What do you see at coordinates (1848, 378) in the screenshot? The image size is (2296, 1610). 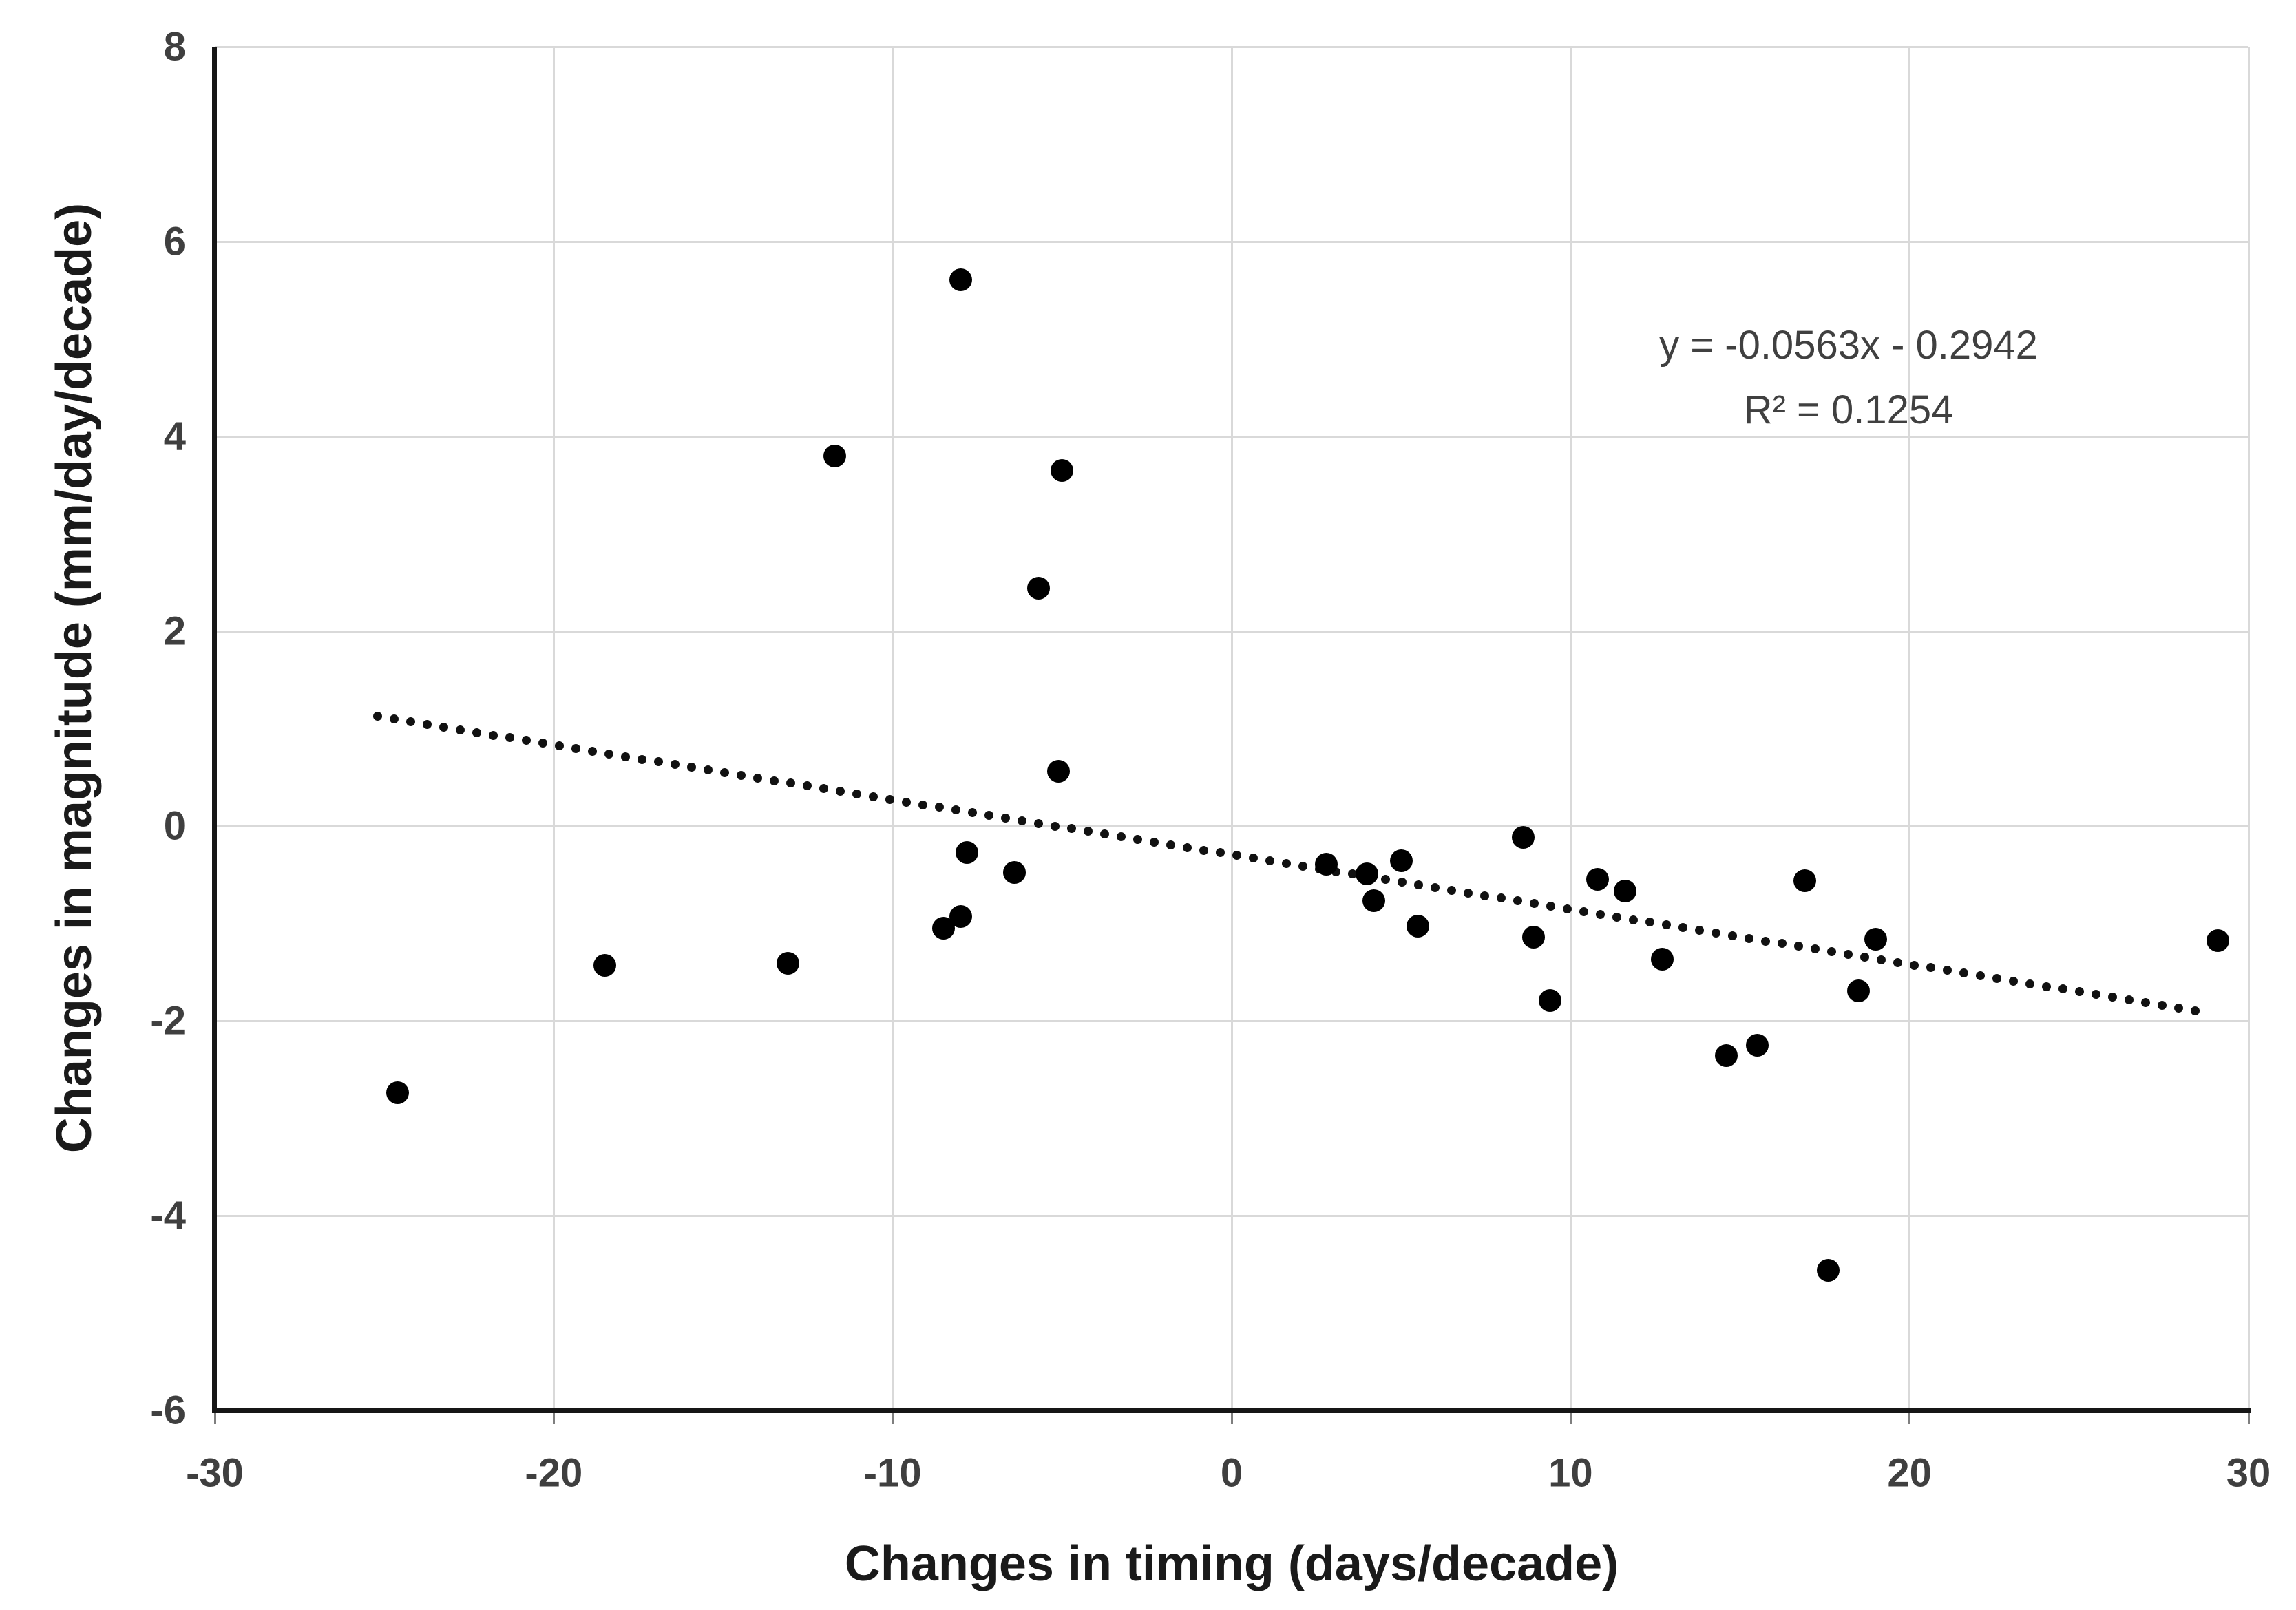 I see `trendline-equation: y = -0.0563x - 0.2942 R² = 0.1254` at bounding box center [1848, 378].